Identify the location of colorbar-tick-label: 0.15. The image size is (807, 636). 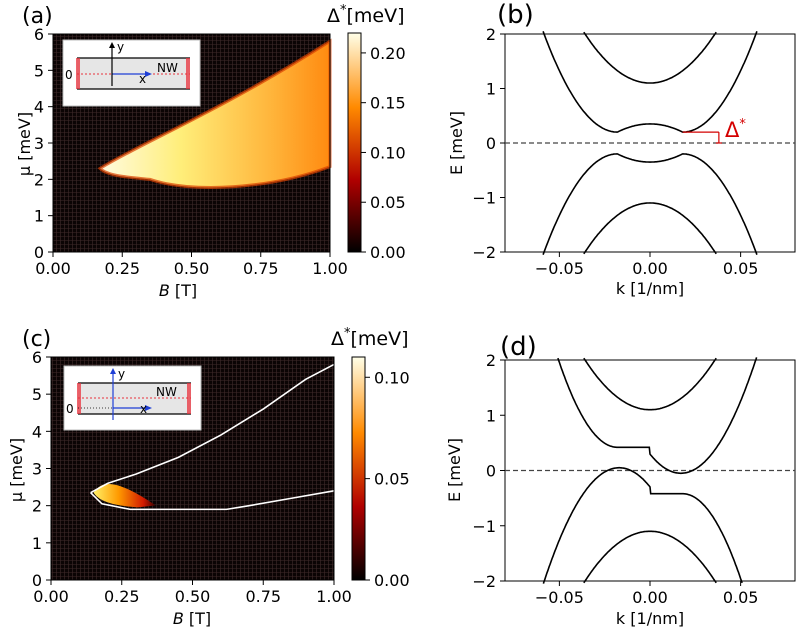
(388, 103).